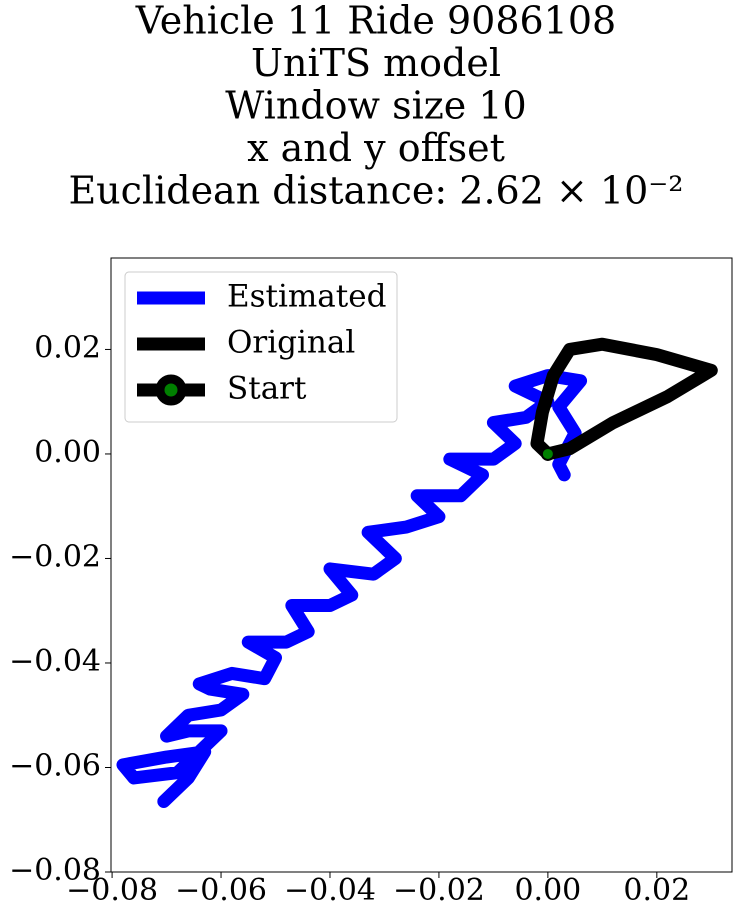  Describe the element at coordinates (112, 890) in the screenshot. I see `x-tick-label: −0.08` at that location.